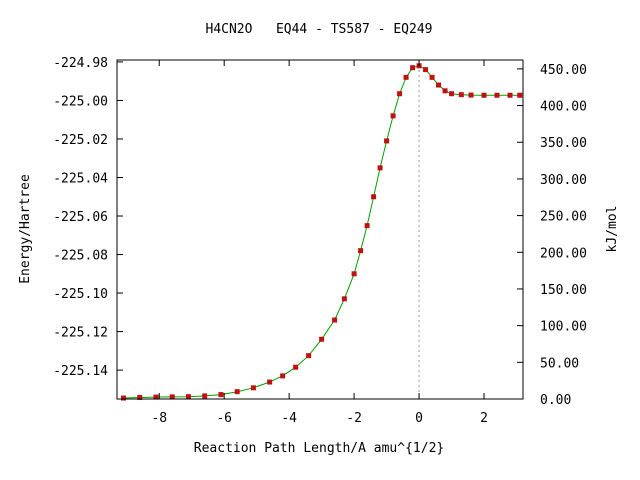 This screenshot has height=480, width=640. What do you see at coordinates (563, 327) in the screenshot?
I see `y2-tick-label: 100.00` at bounding box center [563, 327].